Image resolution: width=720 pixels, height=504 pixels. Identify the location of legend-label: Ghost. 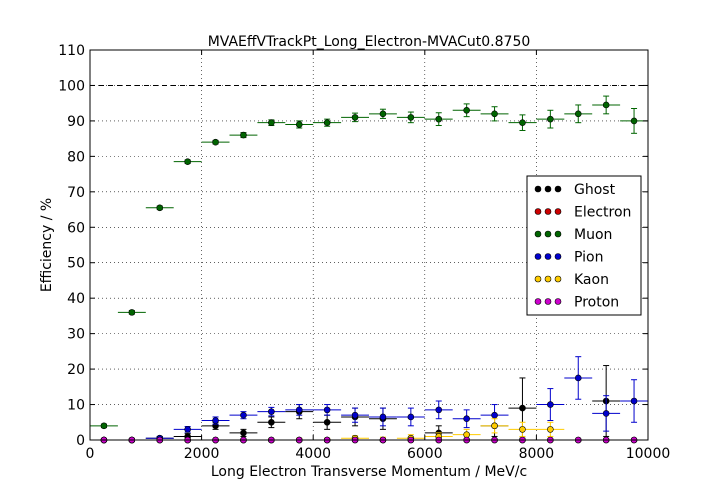
(595, 190).